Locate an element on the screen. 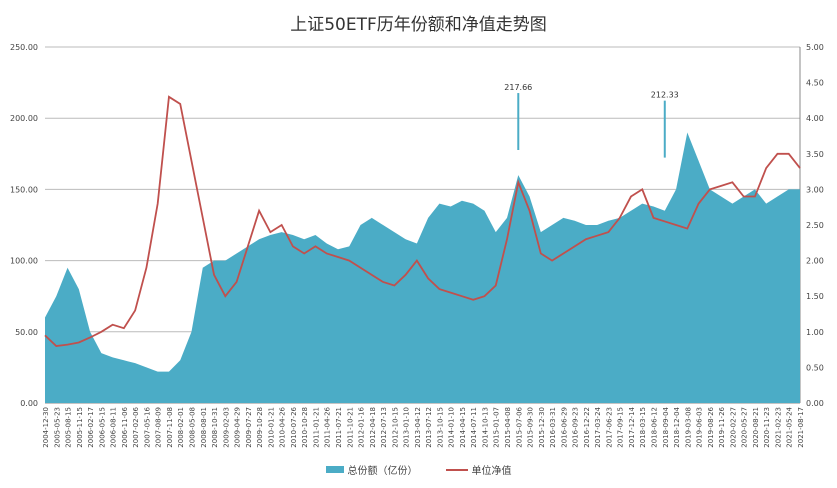 The image size is (837, 488). x-tick-label: 2009-07-27 is located at coordinates (249, 427).